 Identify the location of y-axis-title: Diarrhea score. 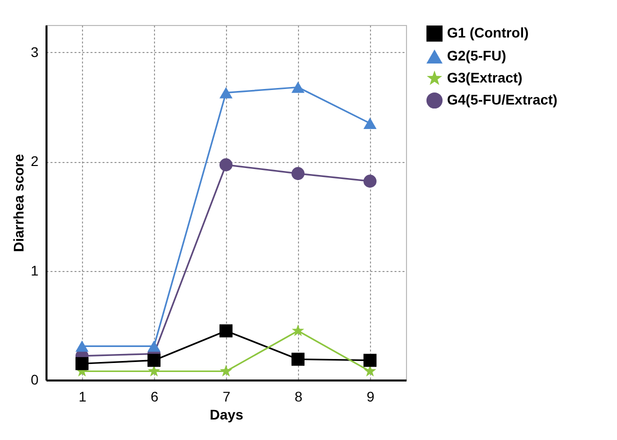
(18, 203).